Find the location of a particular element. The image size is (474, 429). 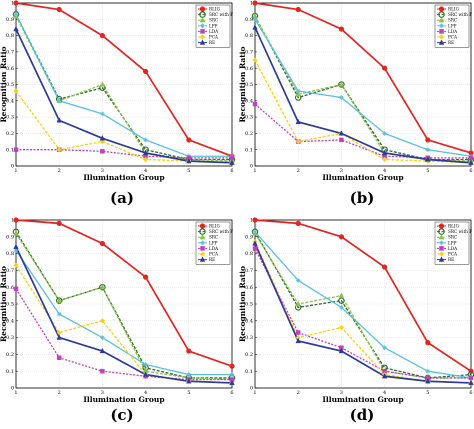

panel-caption: (c) is located at coordinates (121, 415).